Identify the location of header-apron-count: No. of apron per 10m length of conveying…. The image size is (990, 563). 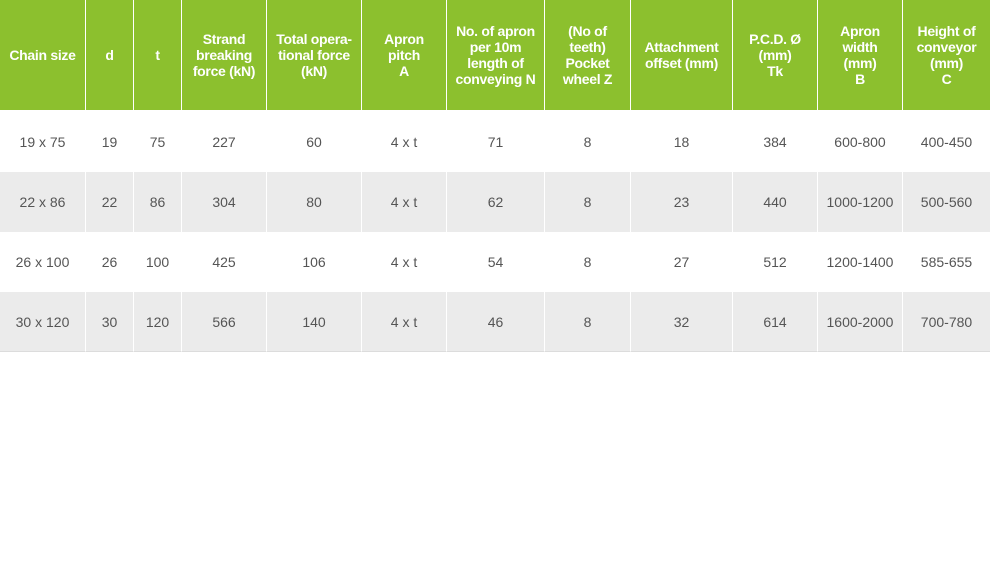
(496, 56).